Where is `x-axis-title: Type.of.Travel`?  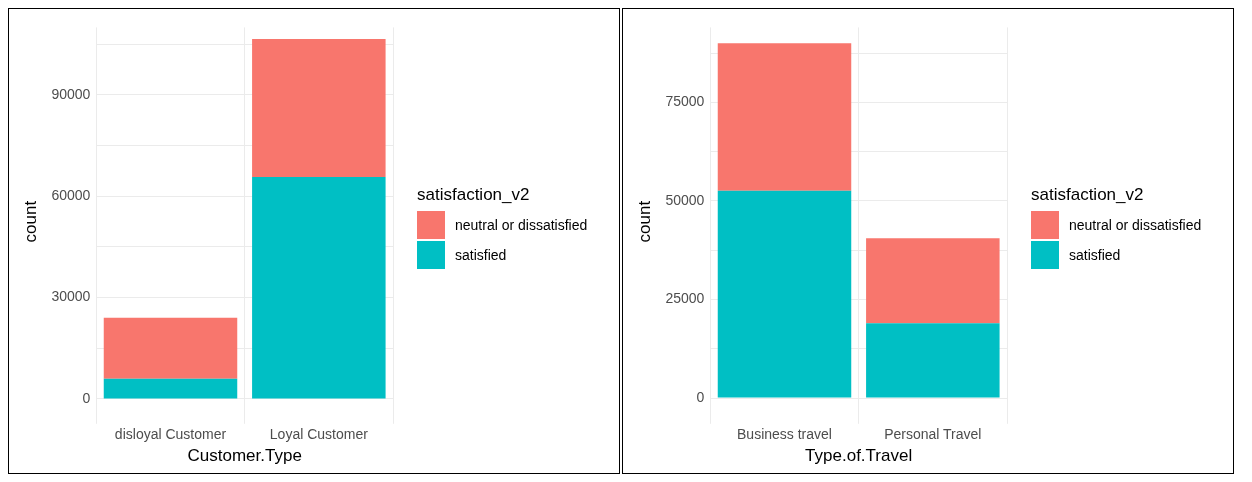
x-axis-title: Type.of.Travel is located at coordinates (859, 456).